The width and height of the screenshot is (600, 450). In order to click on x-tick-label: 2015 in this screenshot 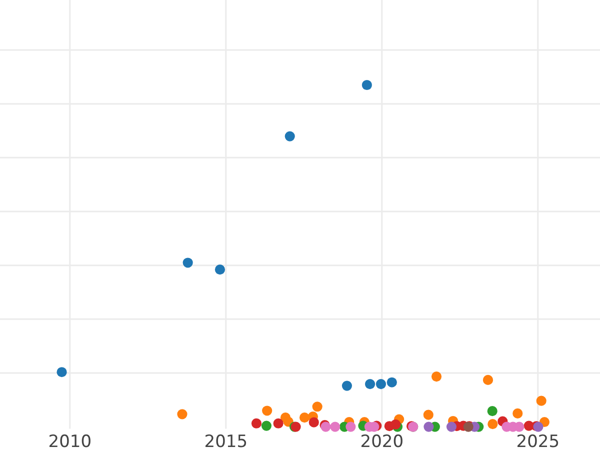, I will do `click(226, 441)`.